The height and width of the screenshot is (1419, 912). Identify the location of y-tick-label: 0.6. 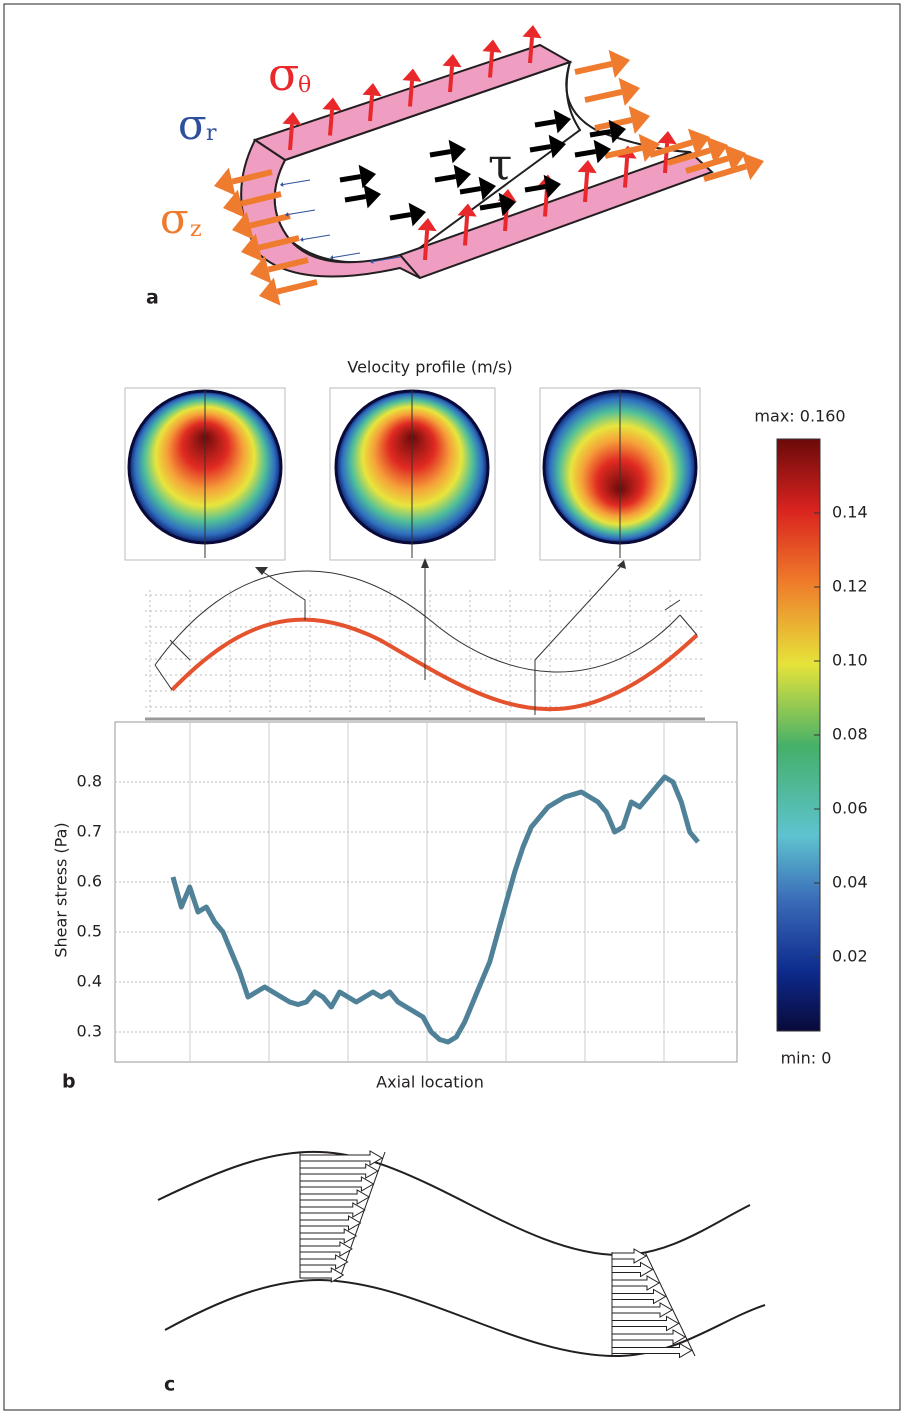
(89, 881).